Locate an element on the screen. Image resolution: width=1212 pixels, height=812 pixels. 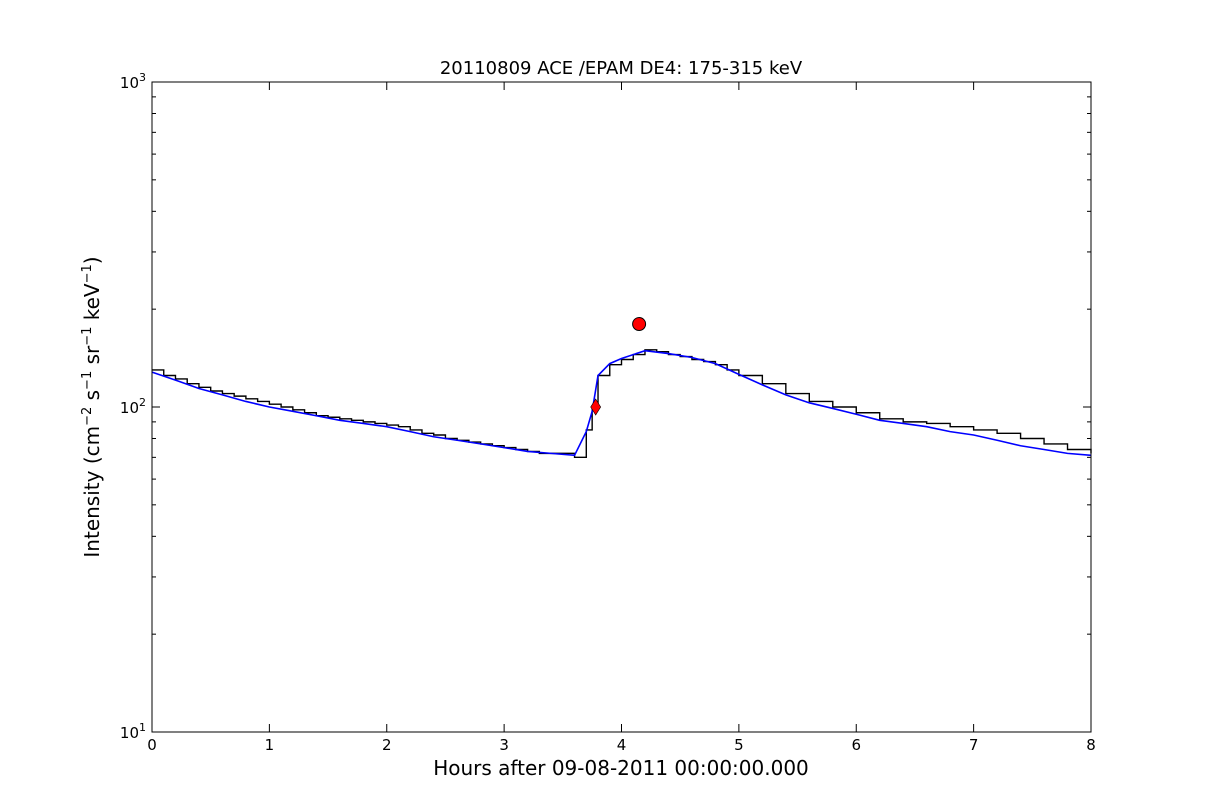
x-tick-label: 7 is located at coordinates (974, 745).